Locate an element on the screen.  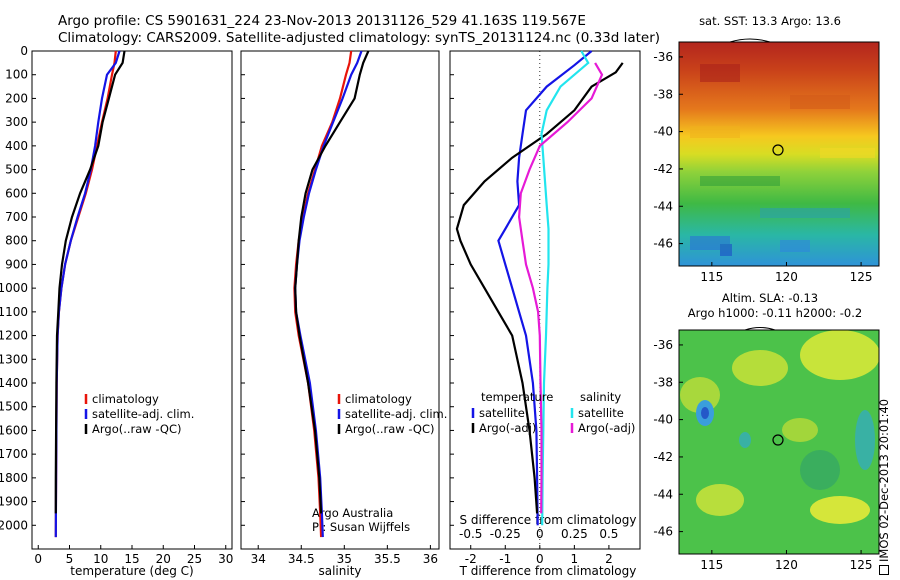
diff-xtick-label: 1 is located at coordinates (575, 559).